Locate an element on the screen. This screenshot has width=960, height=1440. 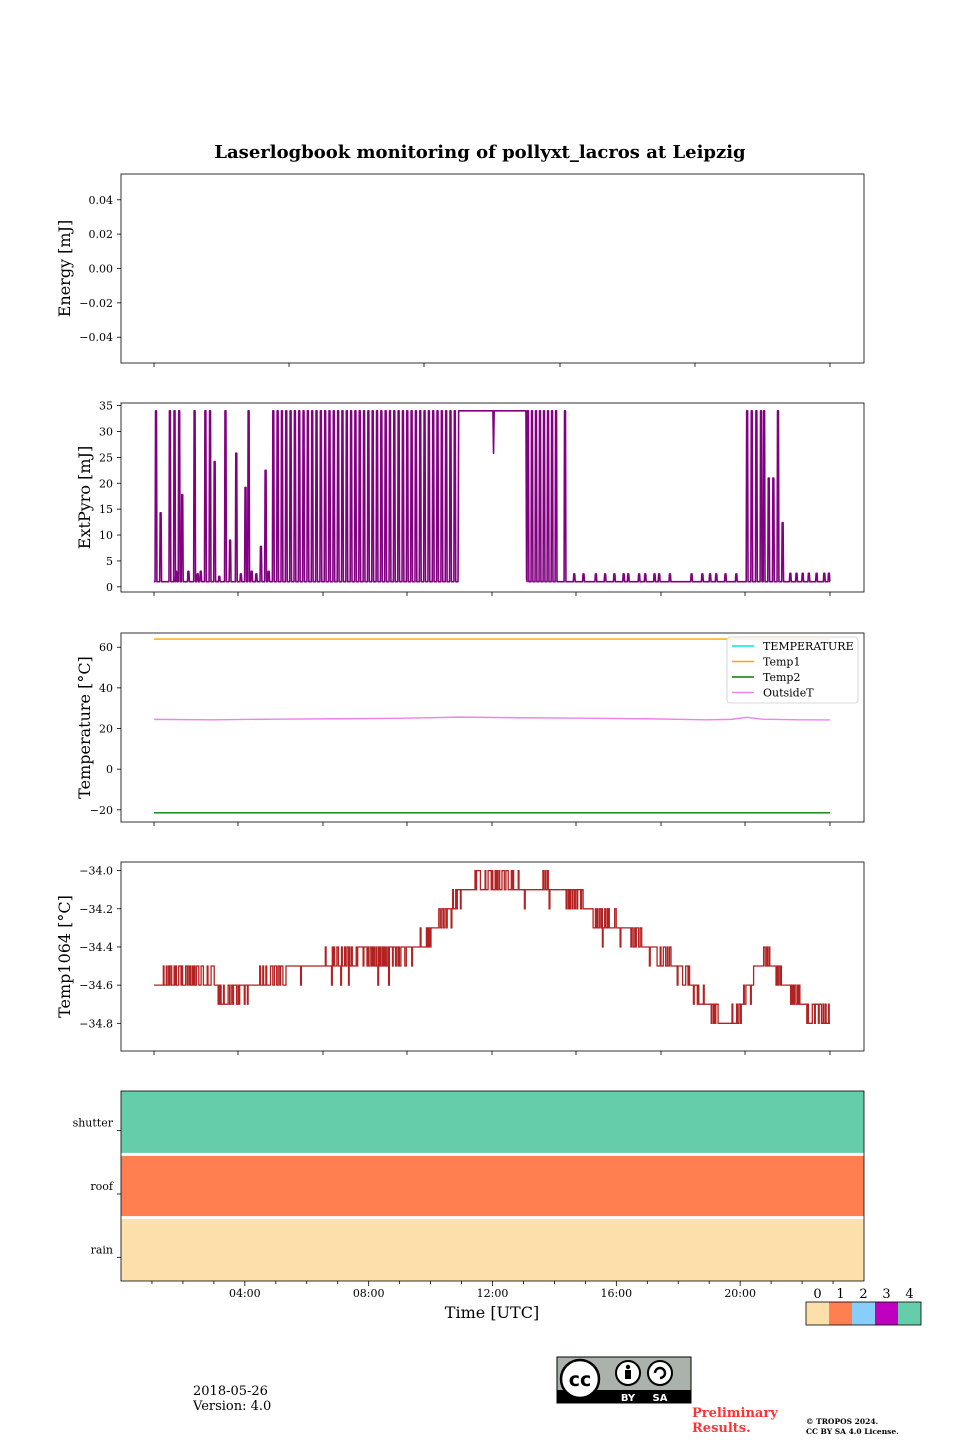
x-tick-label: 04:00 is located at coordinates (245, 1293).